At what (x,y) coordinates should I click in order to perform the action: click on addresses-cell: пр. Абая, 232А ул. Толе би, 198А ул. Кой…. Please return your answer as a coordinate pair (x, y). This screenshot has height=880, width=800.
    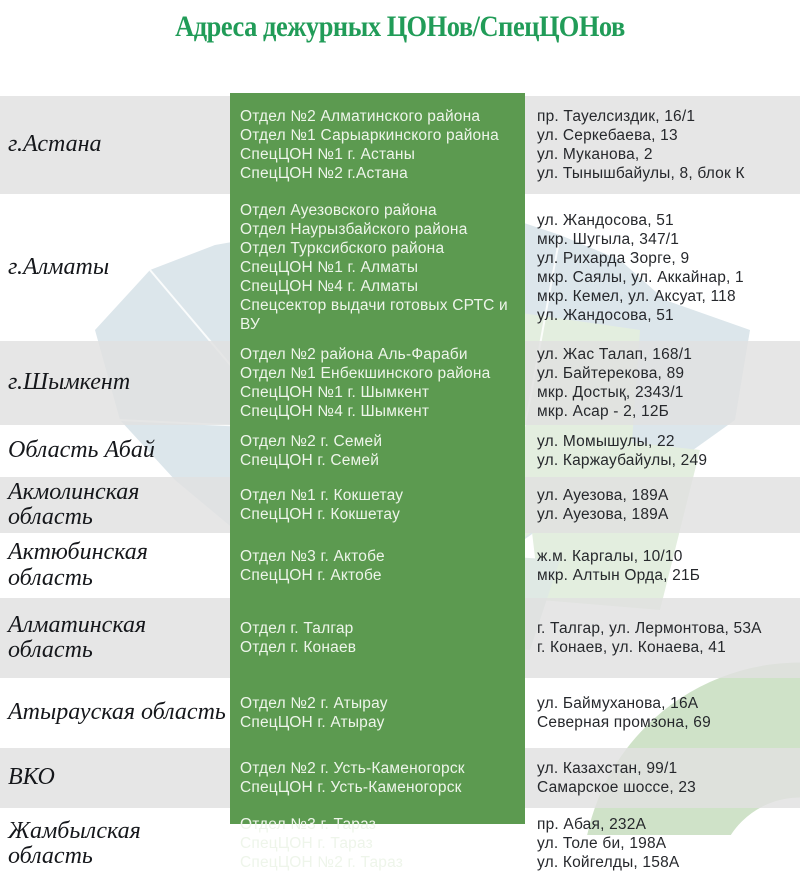
    Looking at the image, I should click on (662, 844).